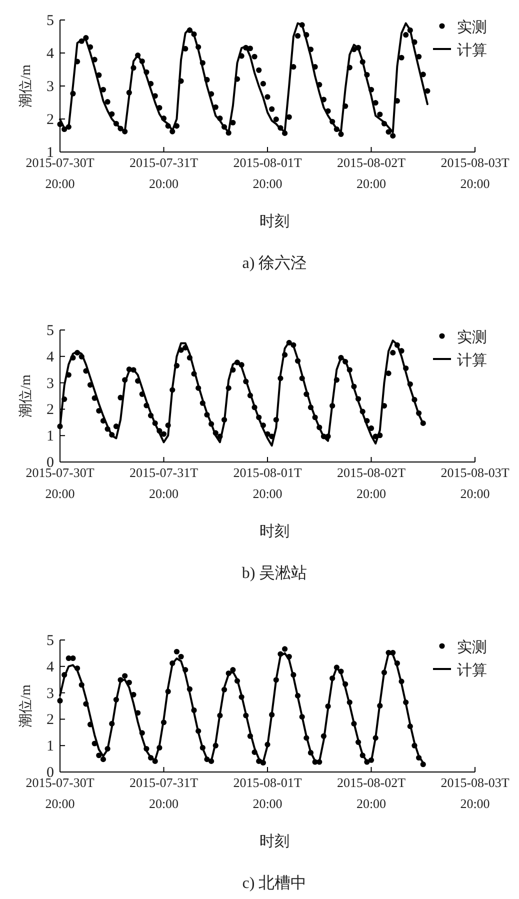 This screenshot has height=899, width=519. I want to click on text: c) 北槽中, so click(274, 883).